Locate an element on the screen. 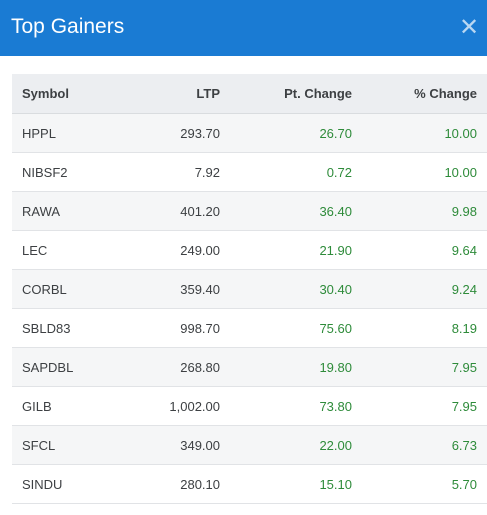  cell-pct-change: 8.19 is located at coordinates (419, 328).